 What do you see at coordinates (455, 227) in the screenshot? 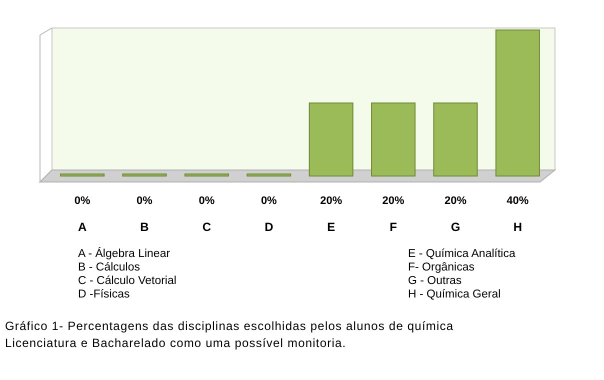
I see `x-tick-label: G` at bounding box center [455, 227].